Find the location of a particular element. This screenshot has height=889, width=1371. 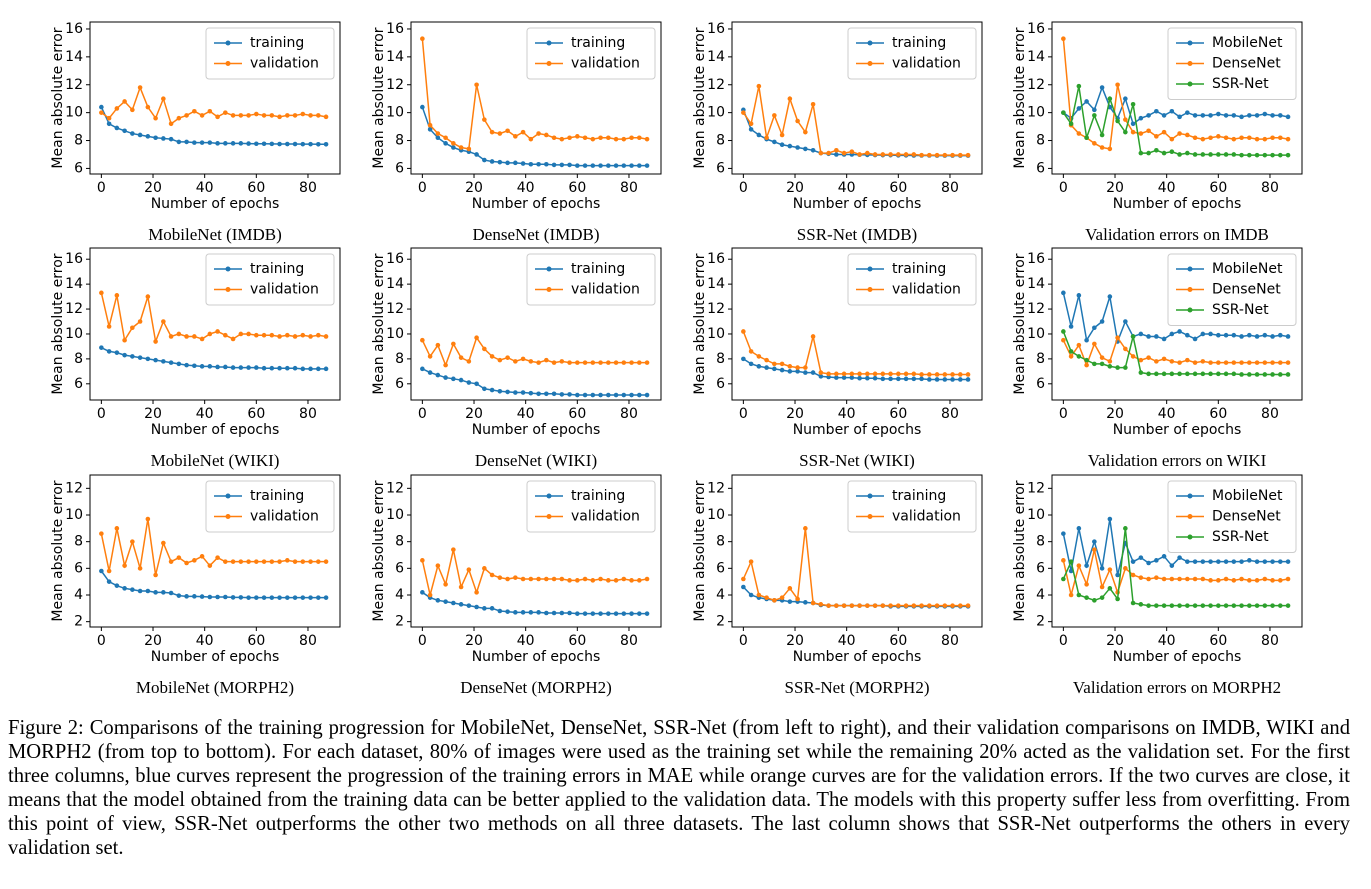

legend-label: validation is located at coordinates (605, 517).